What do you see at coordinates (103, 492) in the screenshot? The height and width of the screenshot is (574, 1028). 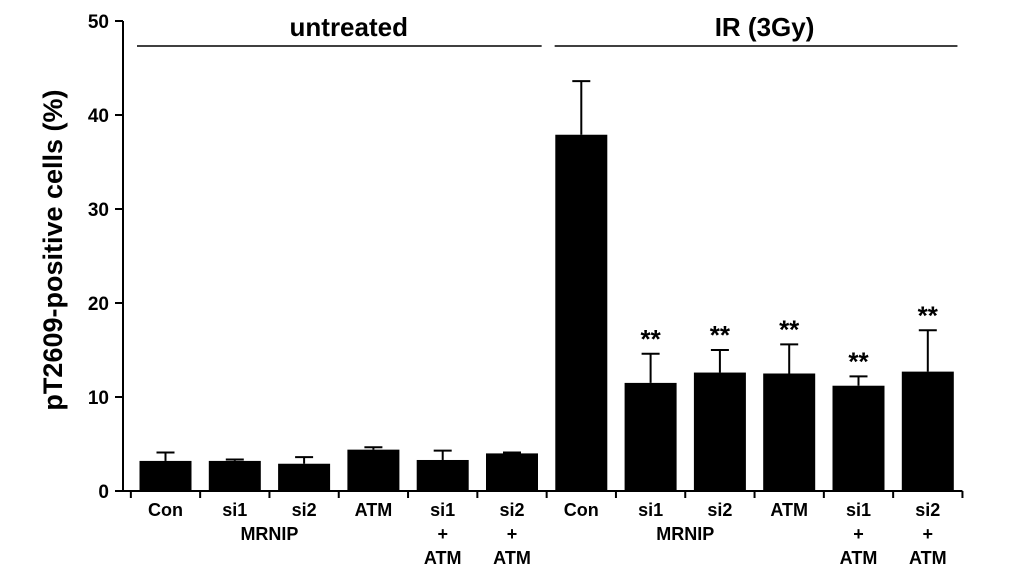 I see `y-tick-label: 0` at bounding box center [103, 492].